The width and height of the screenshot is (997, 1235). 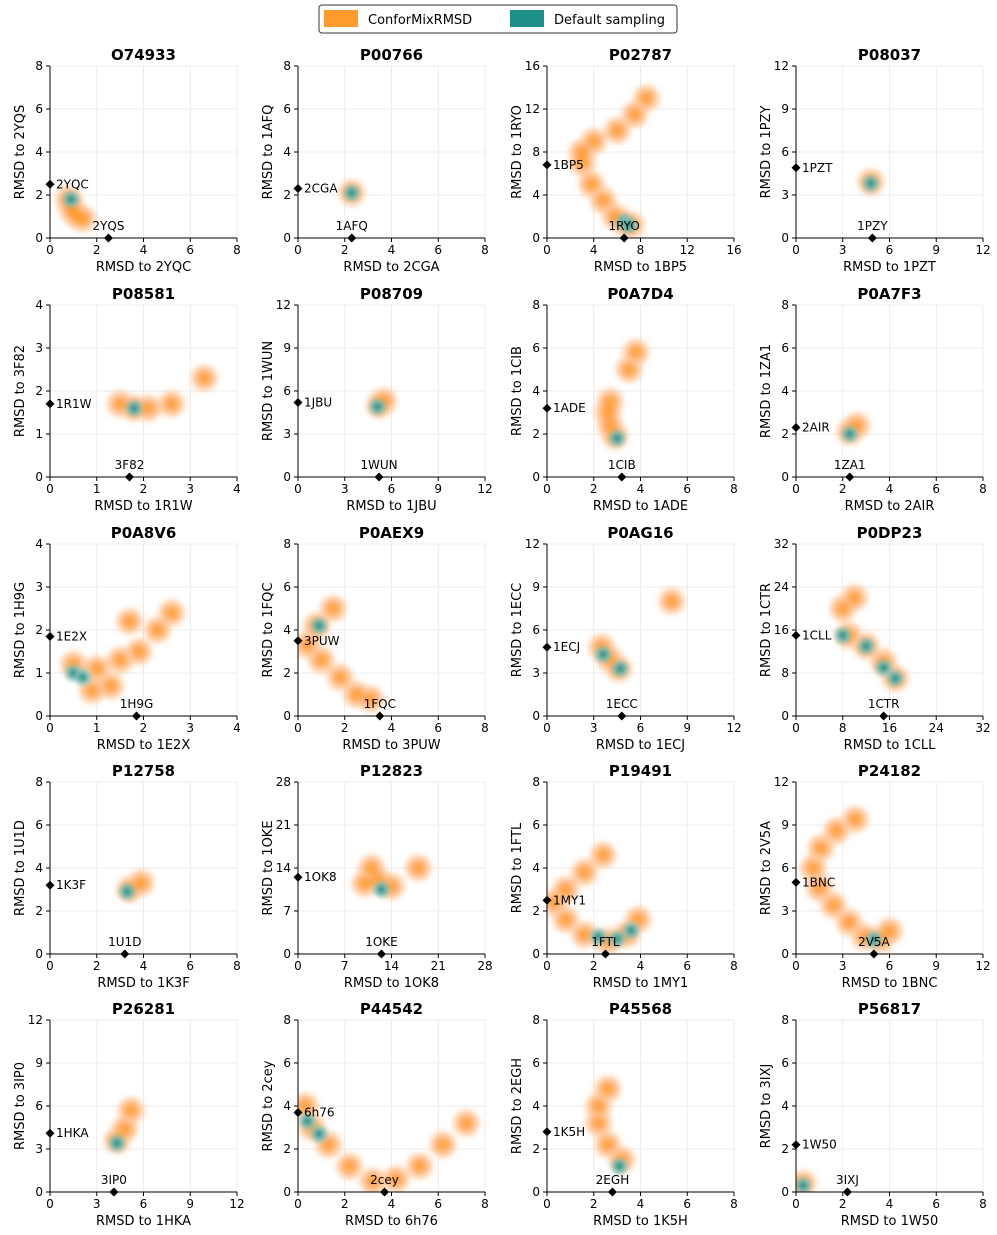 I want to click on y-axis-label: RMSD to 1H9G, so click(x=20, y=630).